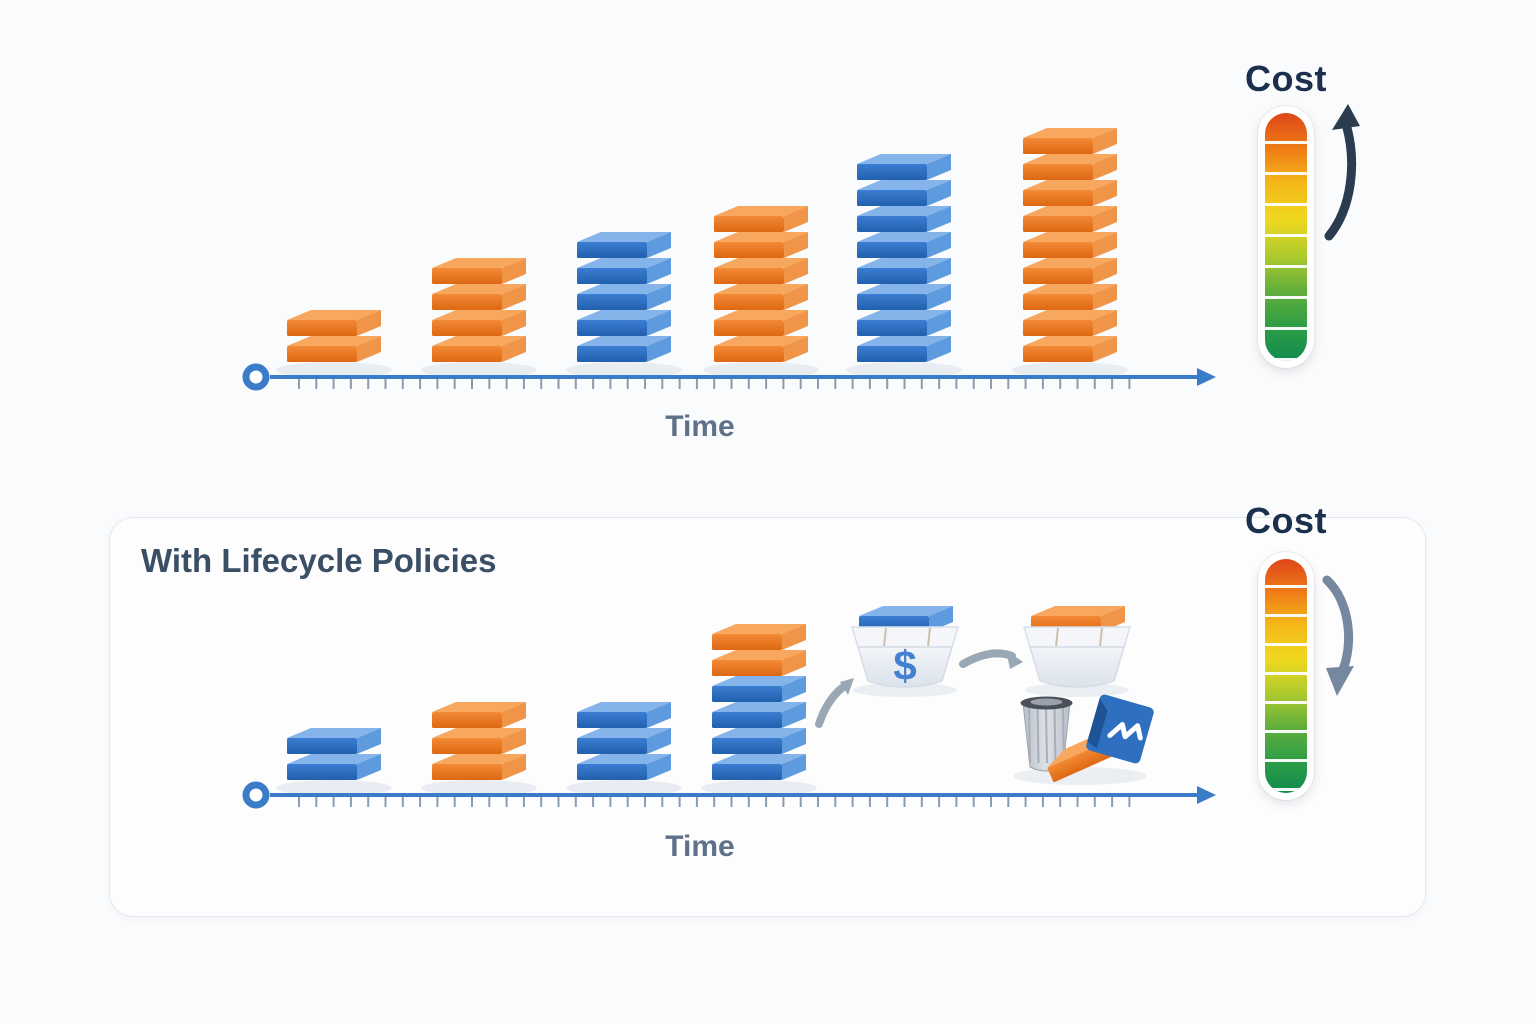 The height and width of the screenshot is (1024, 1536). I want to click on archive-bucket-icon, so click(1077, 651).